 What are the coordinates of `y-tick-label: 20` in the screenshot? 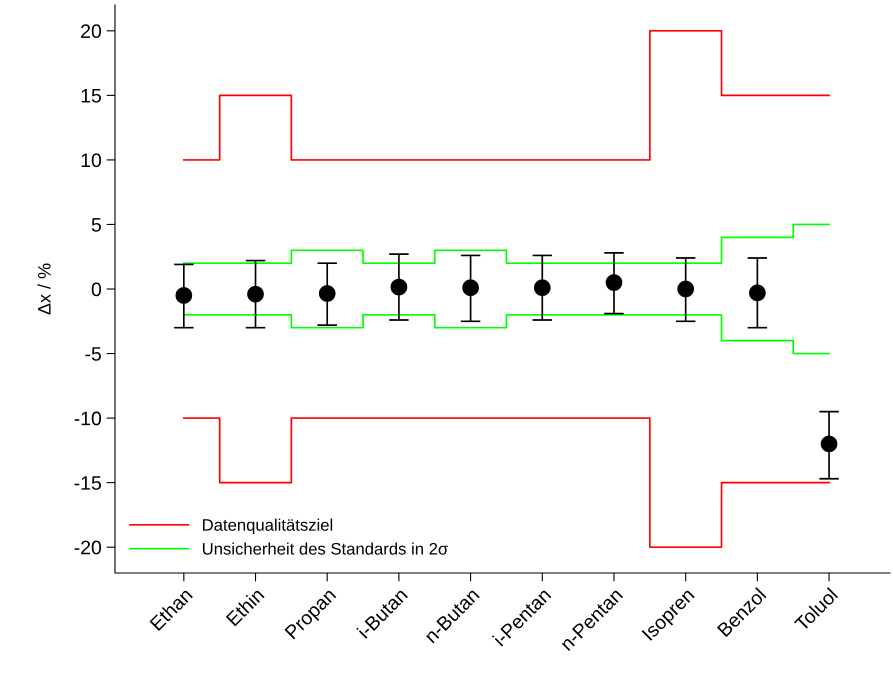 It's located at (91, 31).